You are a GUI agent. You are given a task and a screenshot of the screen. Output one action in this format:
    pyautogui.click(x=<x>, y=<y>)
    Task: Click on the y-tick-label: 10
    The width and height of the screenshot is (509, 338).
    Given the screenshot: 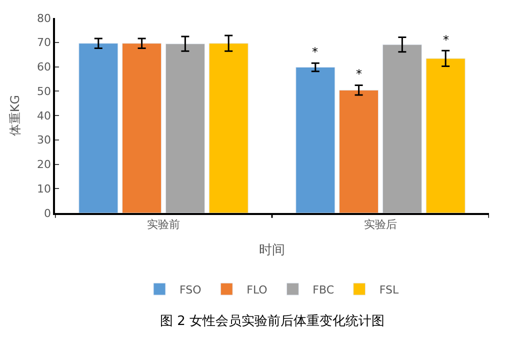 What is the action you would take?
    pyautogui.click(x=44, y=189)
    